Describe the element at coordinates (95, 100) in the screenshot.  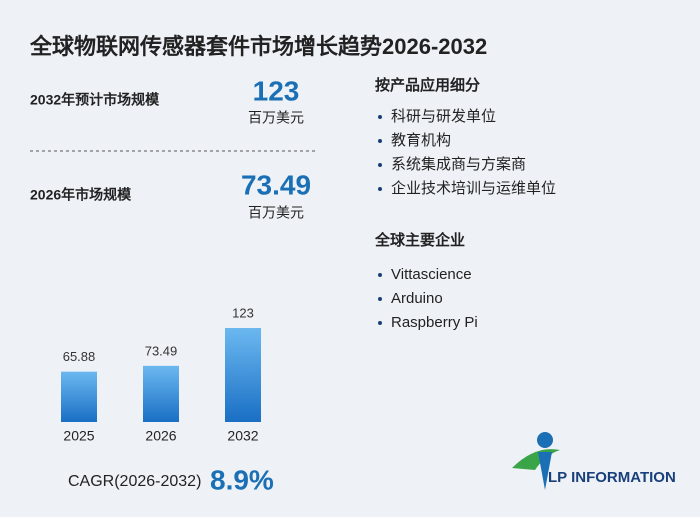
I see `stat-label: 2032年预计市场规模` at that location.